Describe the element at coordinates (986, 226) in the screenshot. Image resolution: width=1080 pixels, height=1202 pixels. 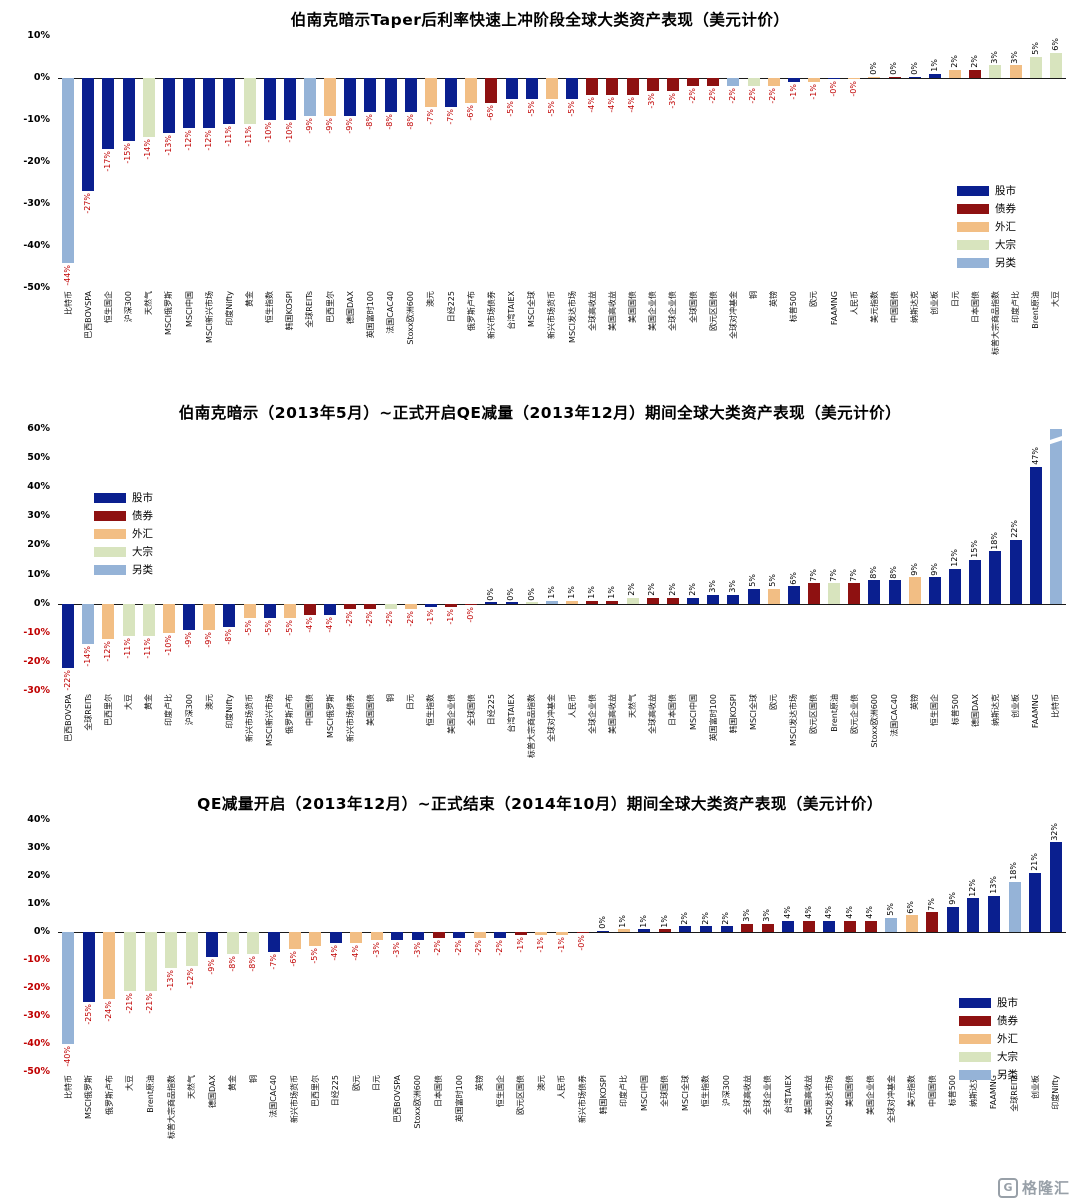
I see `legend: 股市 债券 外汇 大宗 另类` at that location.